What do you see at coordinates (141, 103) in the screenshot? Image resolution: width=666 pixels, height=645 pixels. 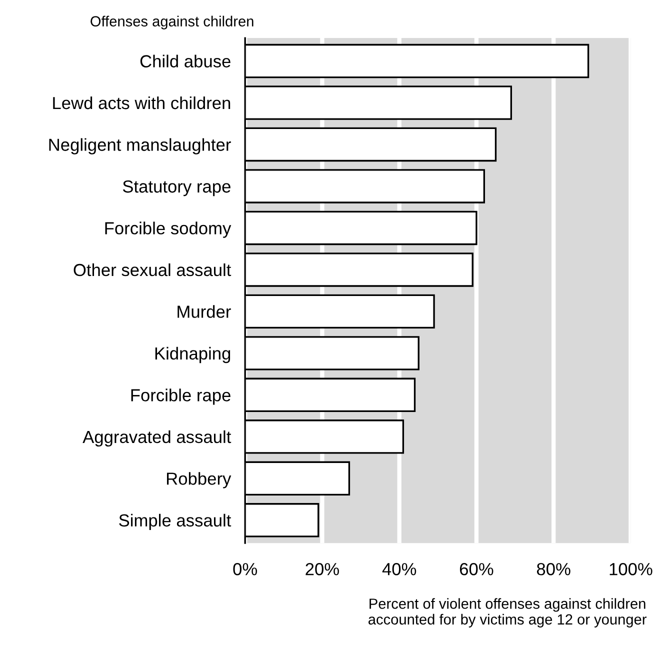 I see `y-tick-label: Lewd acts with children` at bounding box center [141, 103].